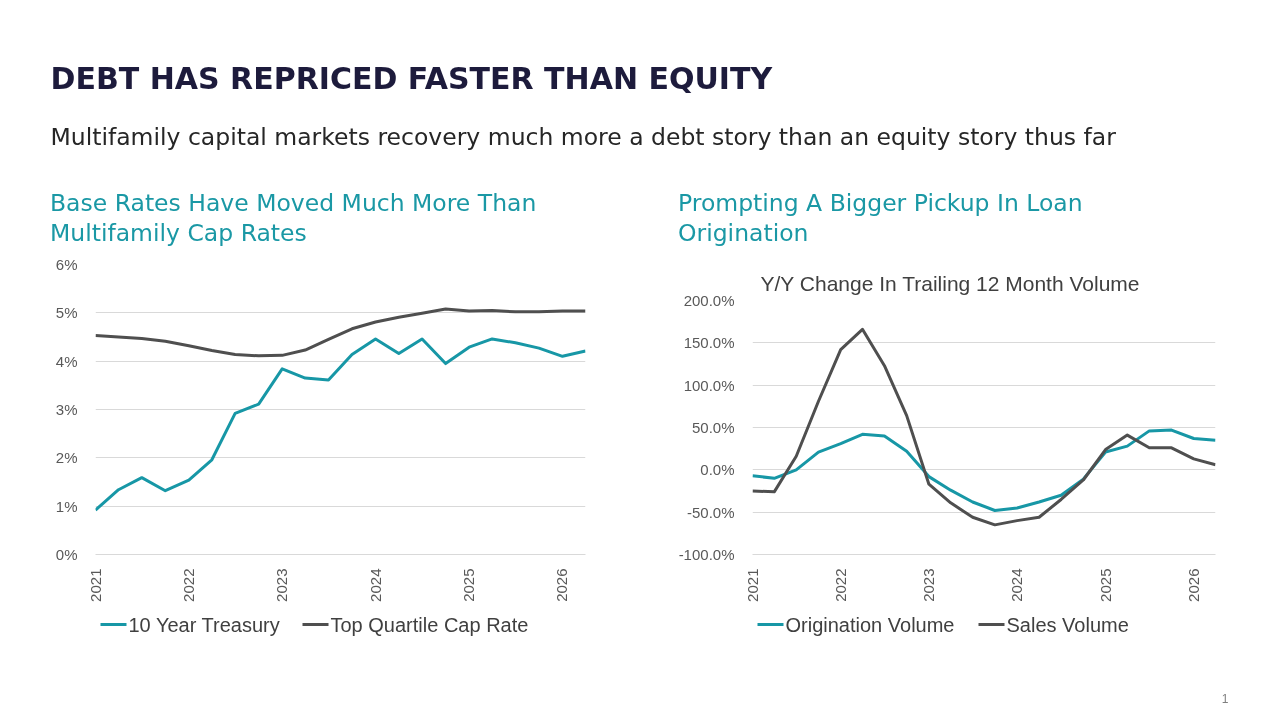 This screenshot has height=720, width=1280. Describe the element at coordinates (429, 624) in the screenshot. I see `legend-label: Top Quartile Cap Rate` at that location.